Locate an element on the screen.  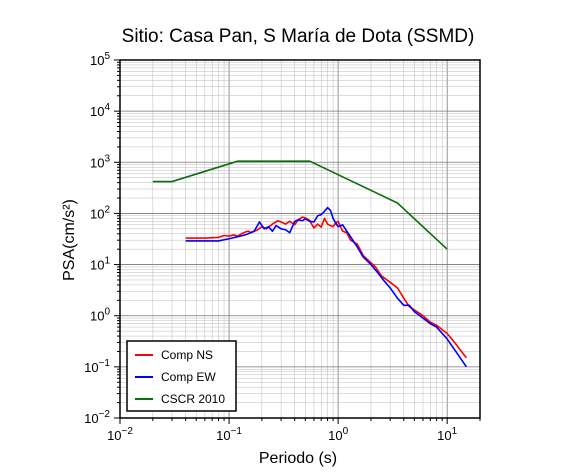
y-tick-label: 10⁴ is located at coordinates (100, 110).